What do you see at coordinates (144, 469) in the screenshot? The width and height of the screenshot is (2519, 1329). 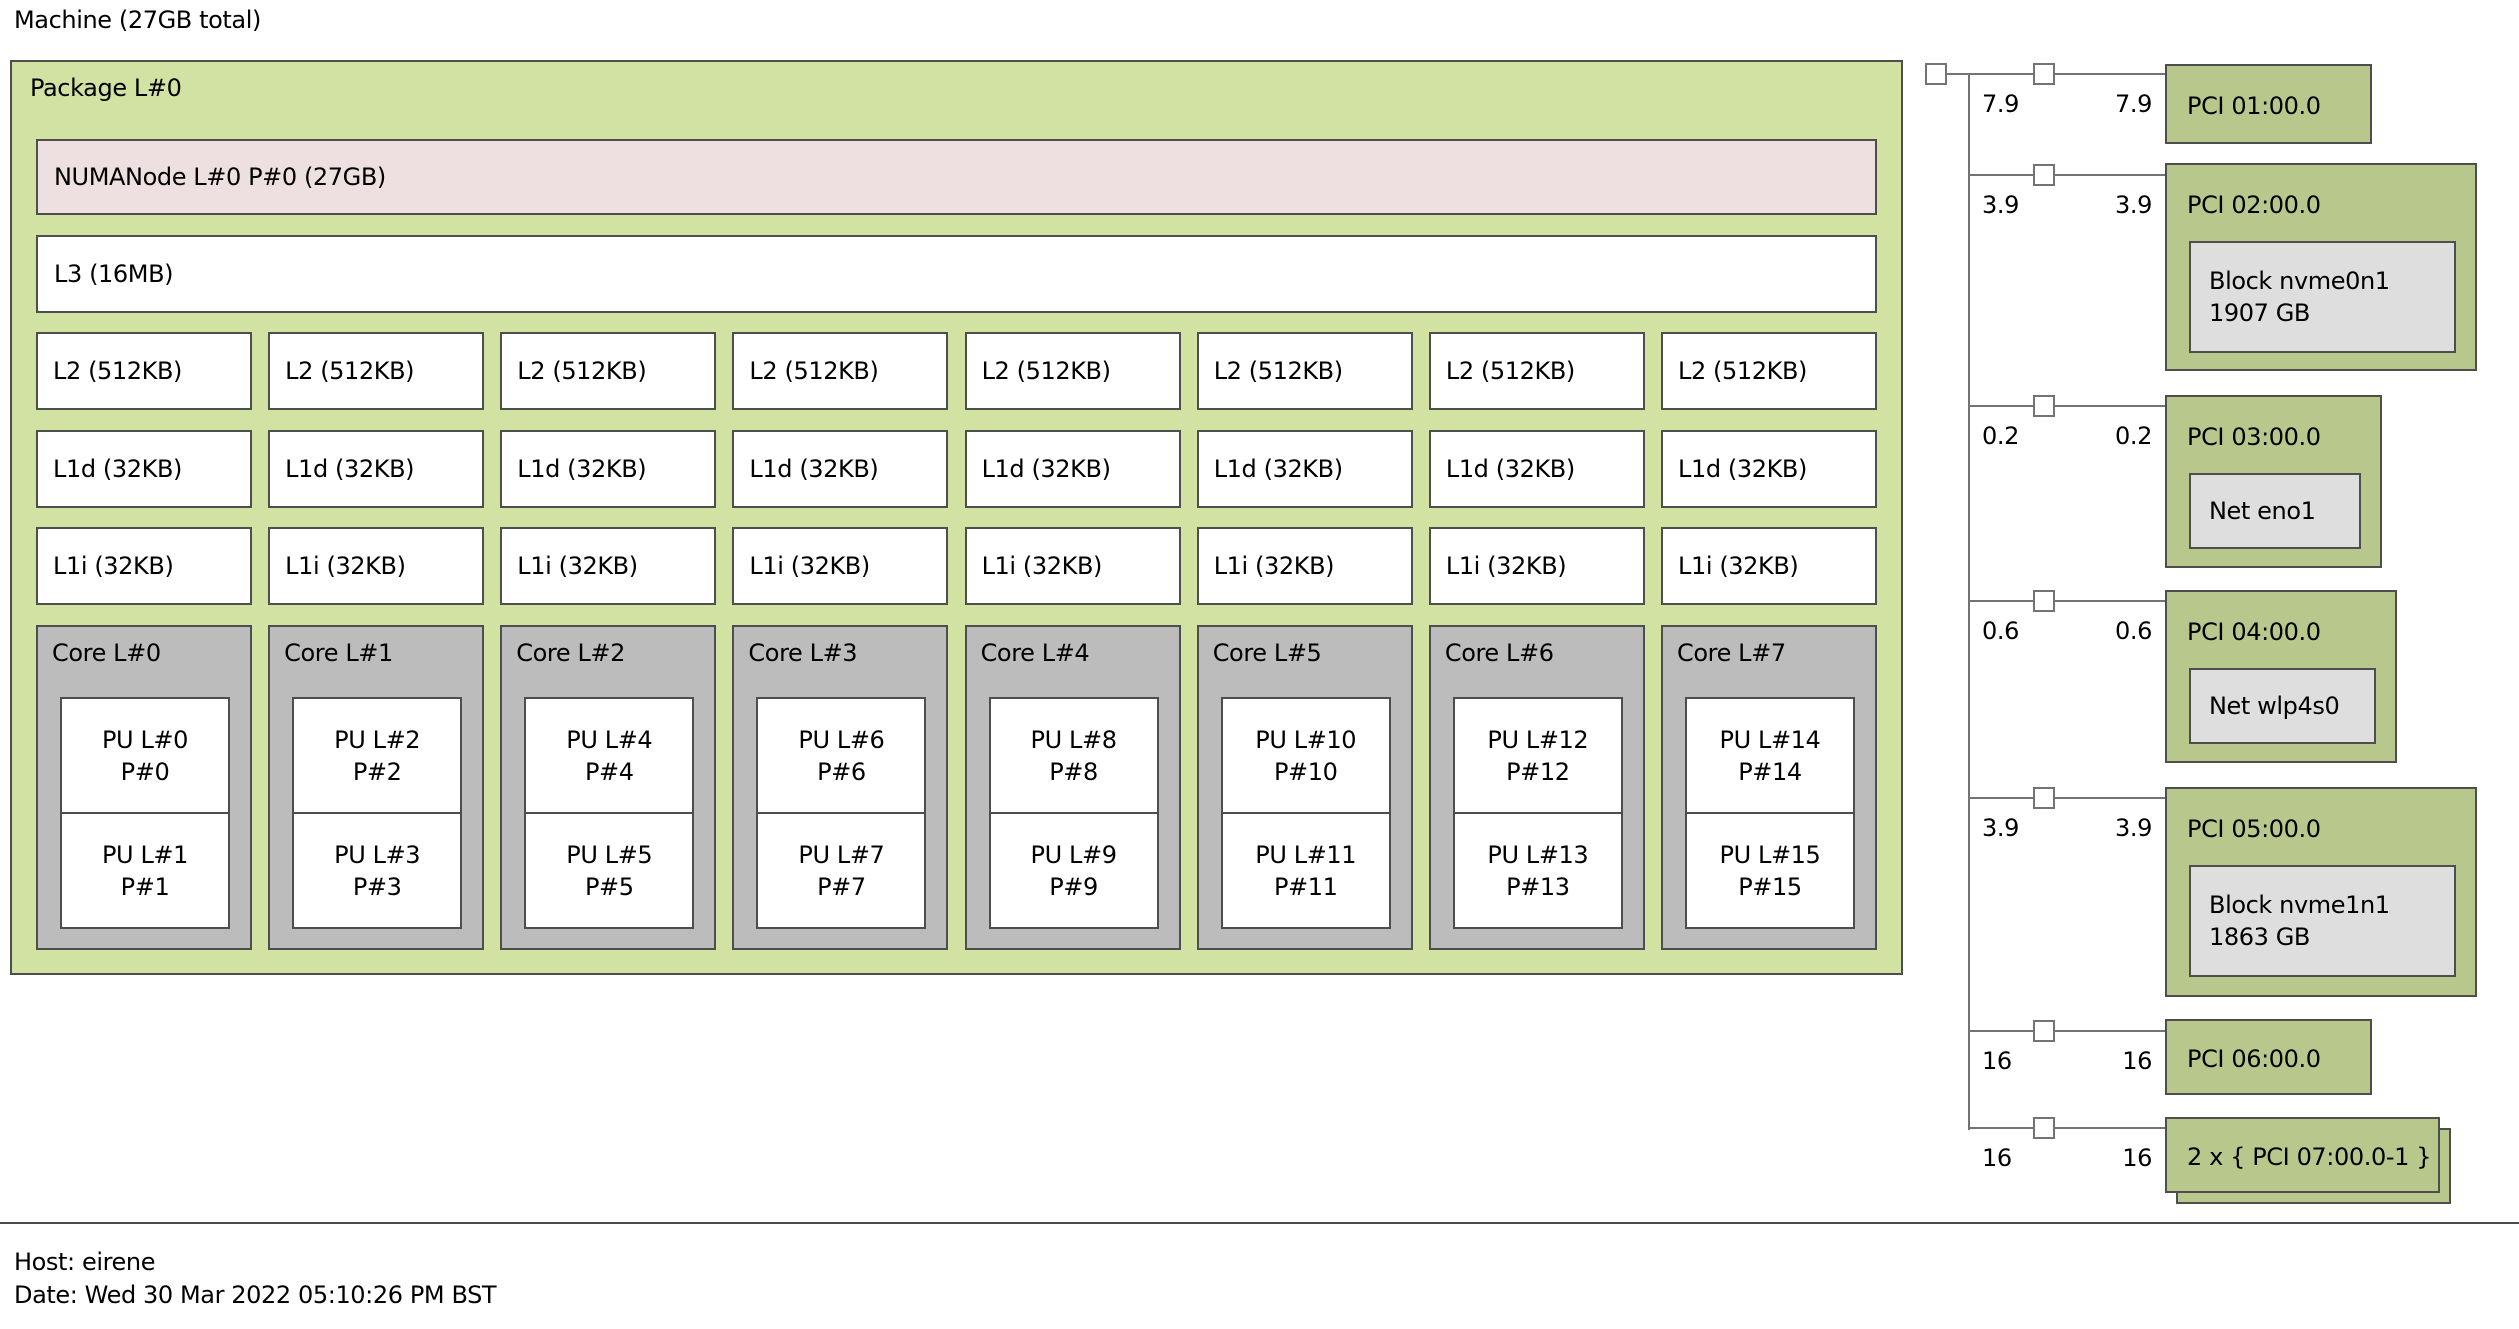 I see `l1d-cache-box-0: L1d (32KB)` at bounding box center [144, 469].